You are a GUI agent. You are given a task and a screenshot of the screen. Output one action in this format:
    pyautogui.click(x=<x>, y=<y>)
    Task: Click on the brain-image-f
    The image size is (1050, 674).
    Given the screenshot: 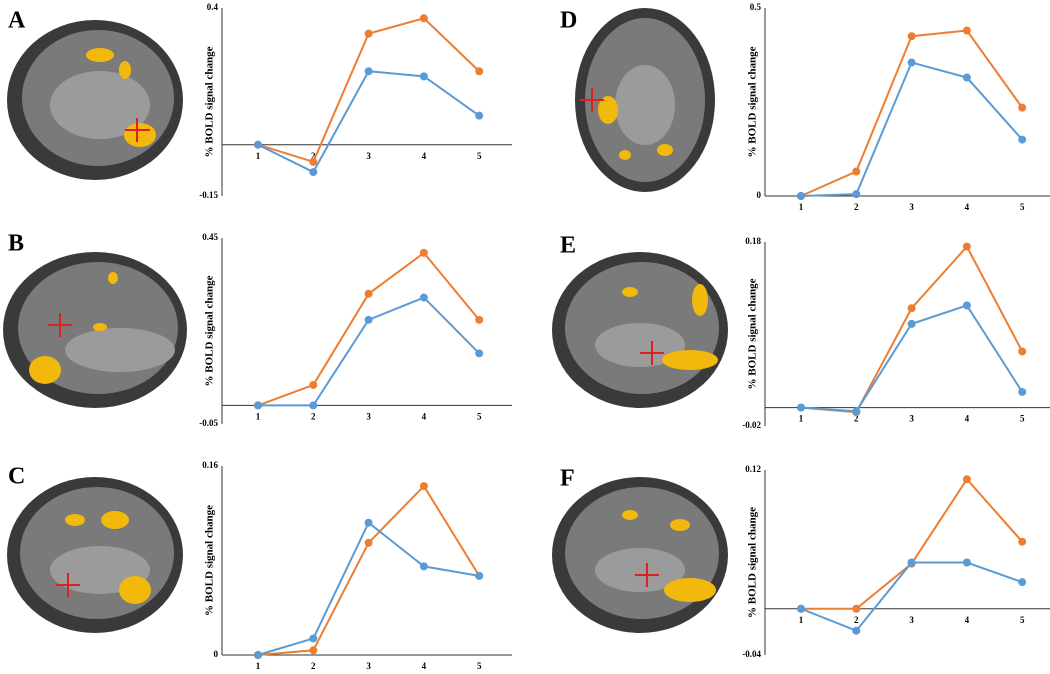 What is the action you would take?
    pyautogui.click(x=640, y=555)
    